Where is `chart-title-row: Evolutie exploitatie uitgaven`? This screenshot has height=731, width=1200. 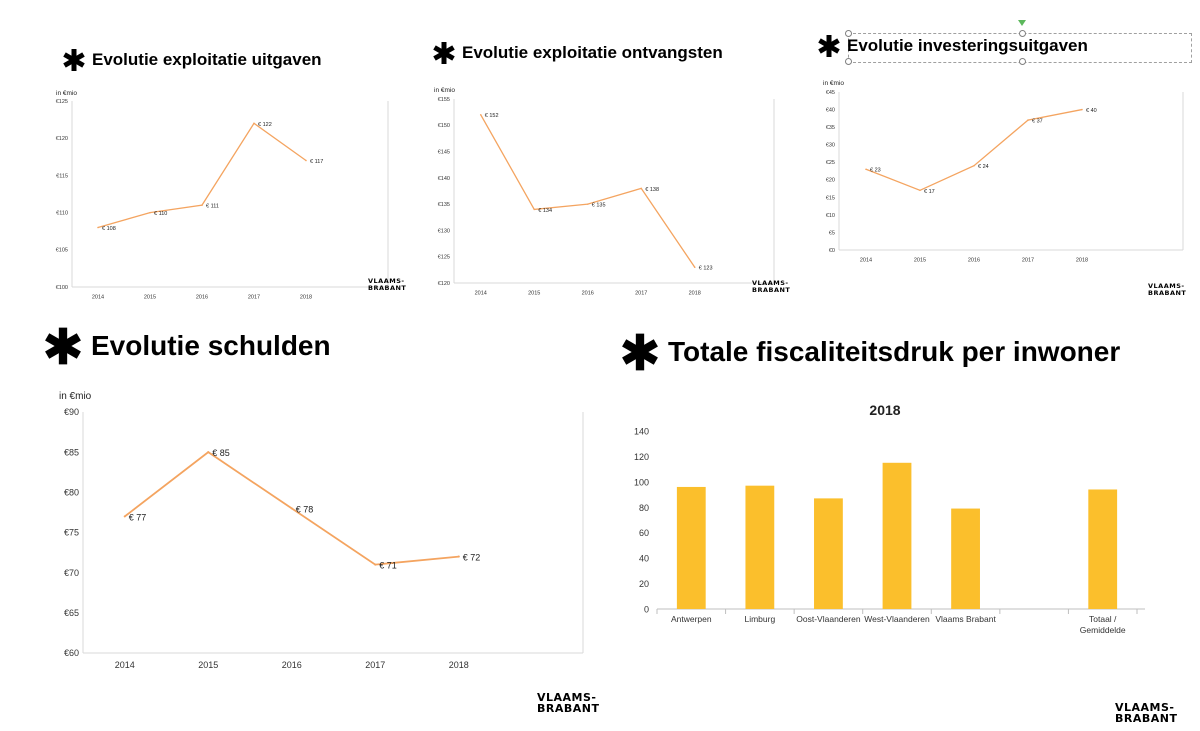 chart-title-row: Evolutie exploitatie uitgaven is located at coordinates (192, 60).